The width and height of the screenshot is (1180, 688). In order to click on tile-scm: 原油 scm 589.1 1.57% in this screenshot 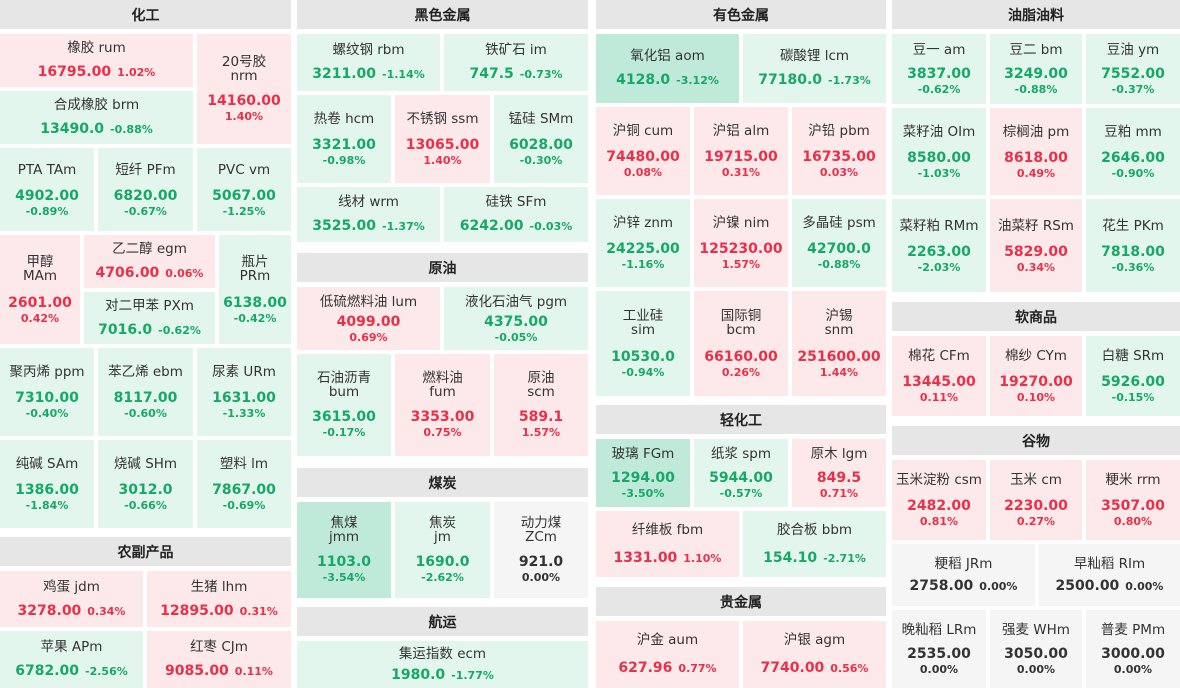, I will do `click(541, 405)`.